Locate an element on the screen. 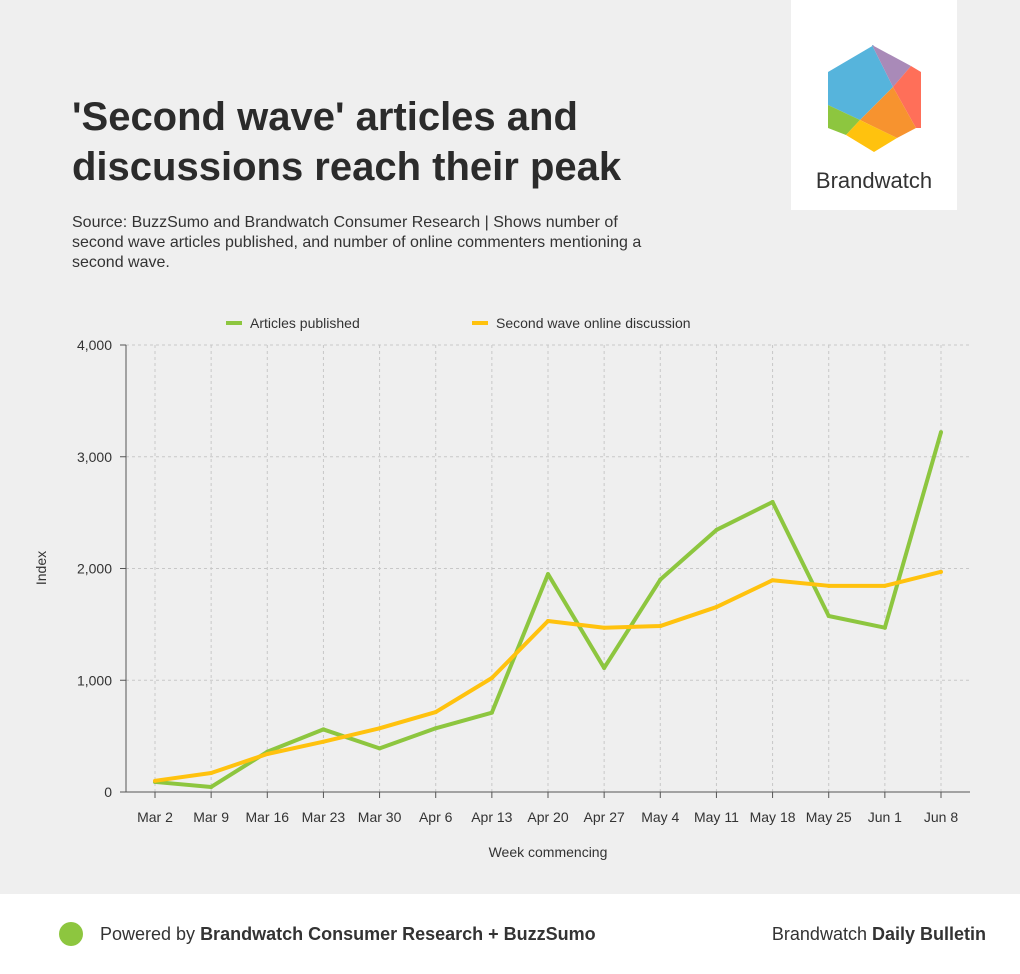 Image resolution: width=1020 pixels, height=974 pixels. brandwatch-hexagon-icon is located at coordinates (874, 98).